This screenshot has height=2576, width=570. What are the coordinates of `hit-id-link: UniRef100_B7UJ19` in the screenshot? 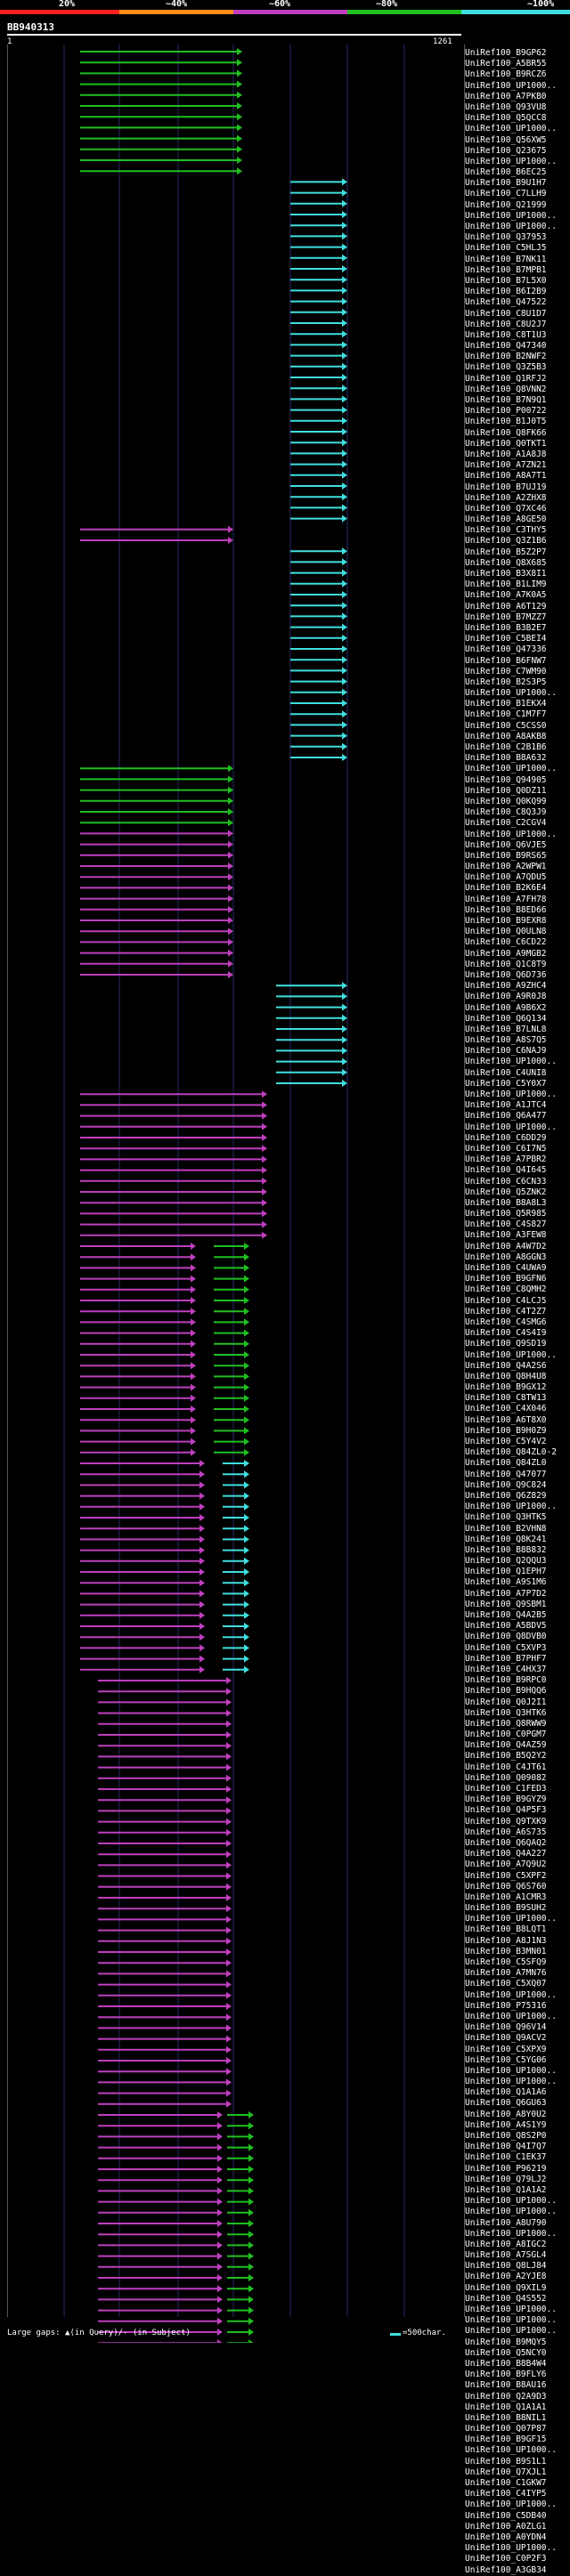 It's located at (506, 487).